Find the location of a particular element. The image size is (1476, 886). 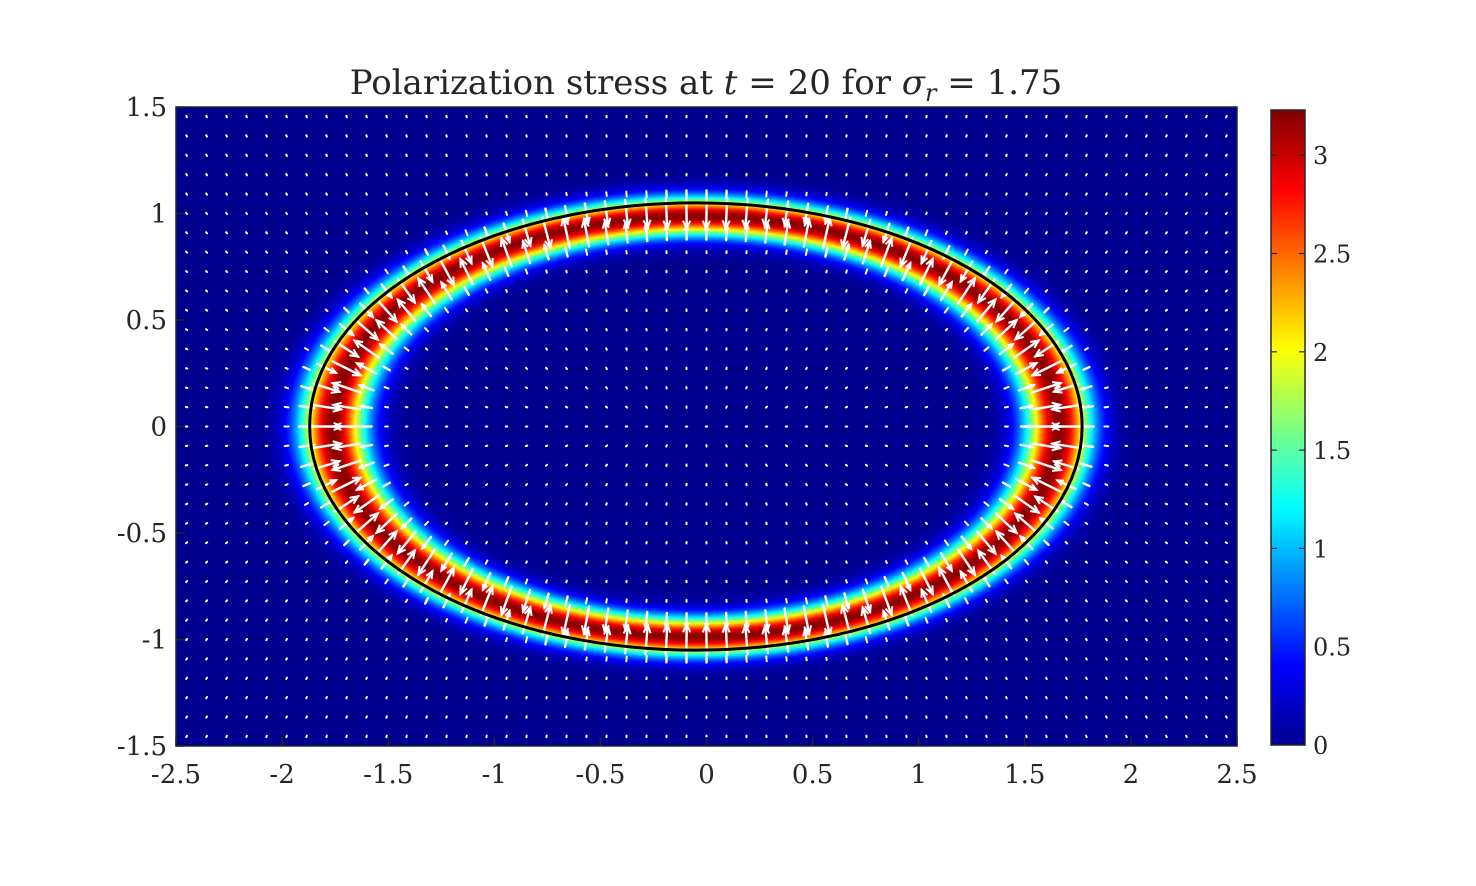

x-tick-label: 1.5 is located at coordinates (1024, 775).